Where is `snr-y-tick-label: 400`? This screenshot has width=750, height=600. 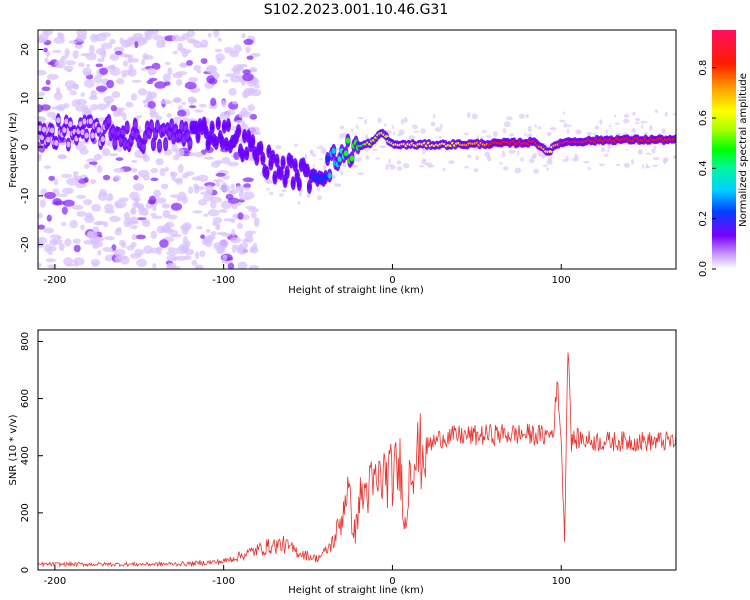 snr-y-tick-label: 400 is located at coordinates (25, 455).